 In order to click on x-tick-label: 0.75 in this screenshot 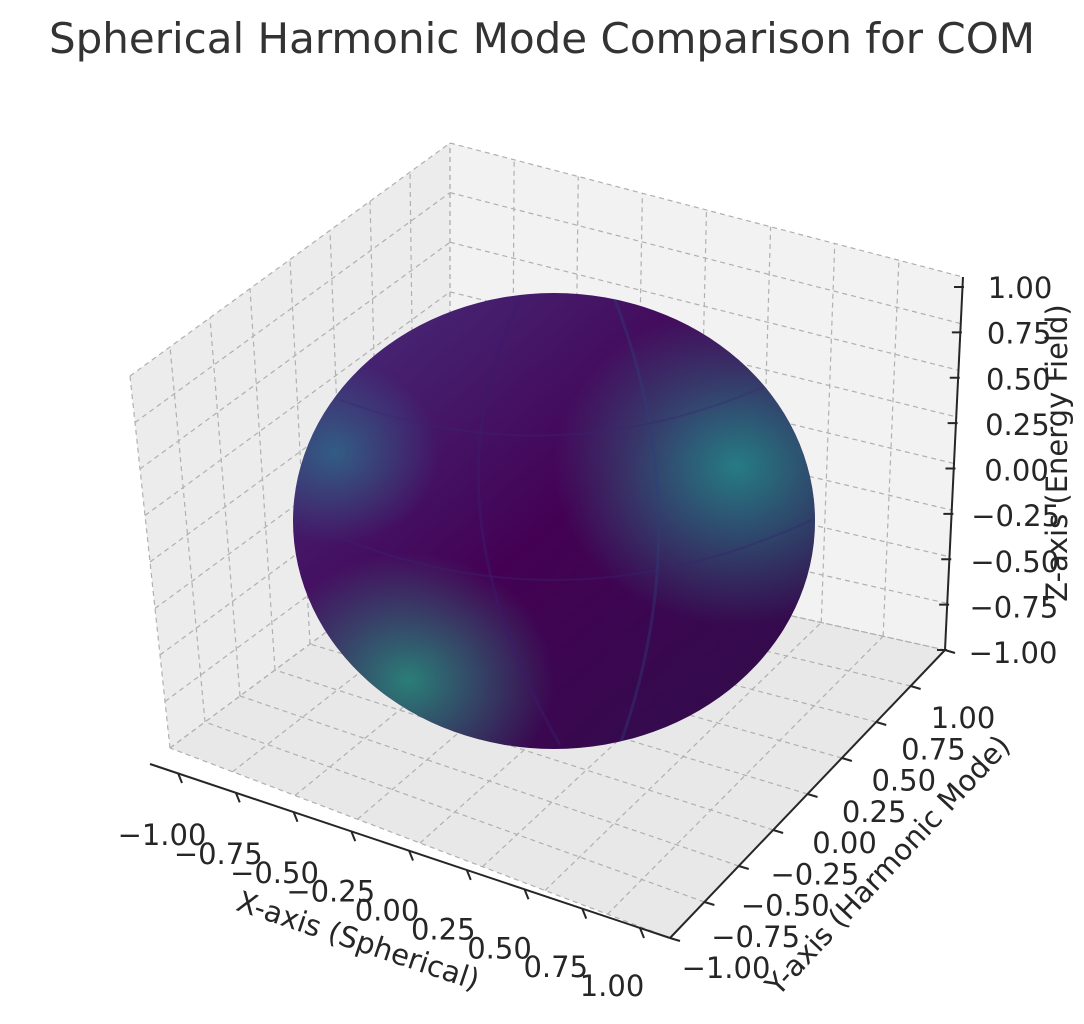, I will do `click(555, 967)`.